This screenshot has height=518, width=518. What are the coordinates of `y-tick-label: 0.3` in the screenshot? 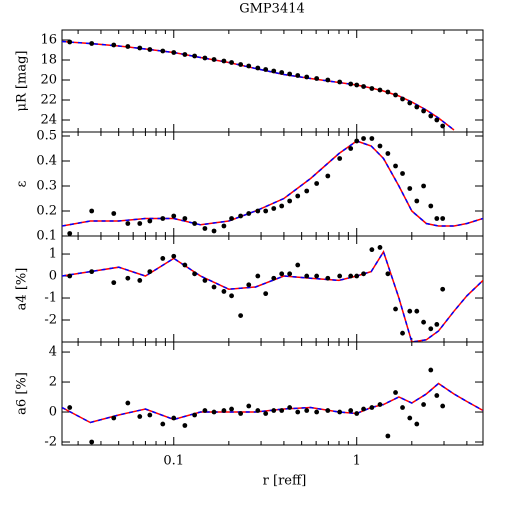 It's located at (46, 186).